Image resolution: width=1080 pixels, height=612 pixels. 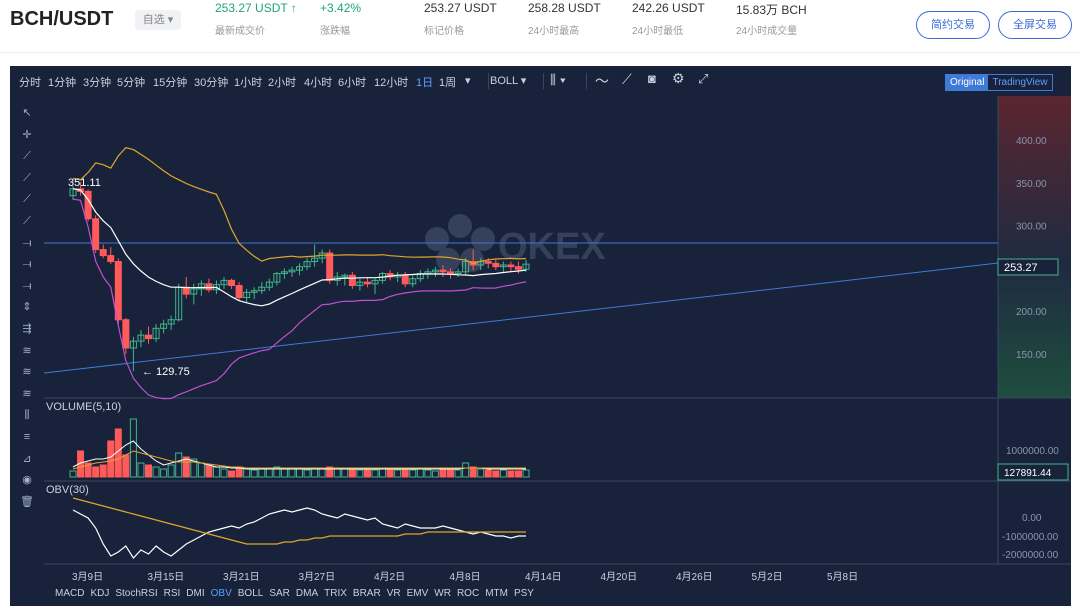 I want to click on draw-icon: ⟋, so click(x=627, y=79).